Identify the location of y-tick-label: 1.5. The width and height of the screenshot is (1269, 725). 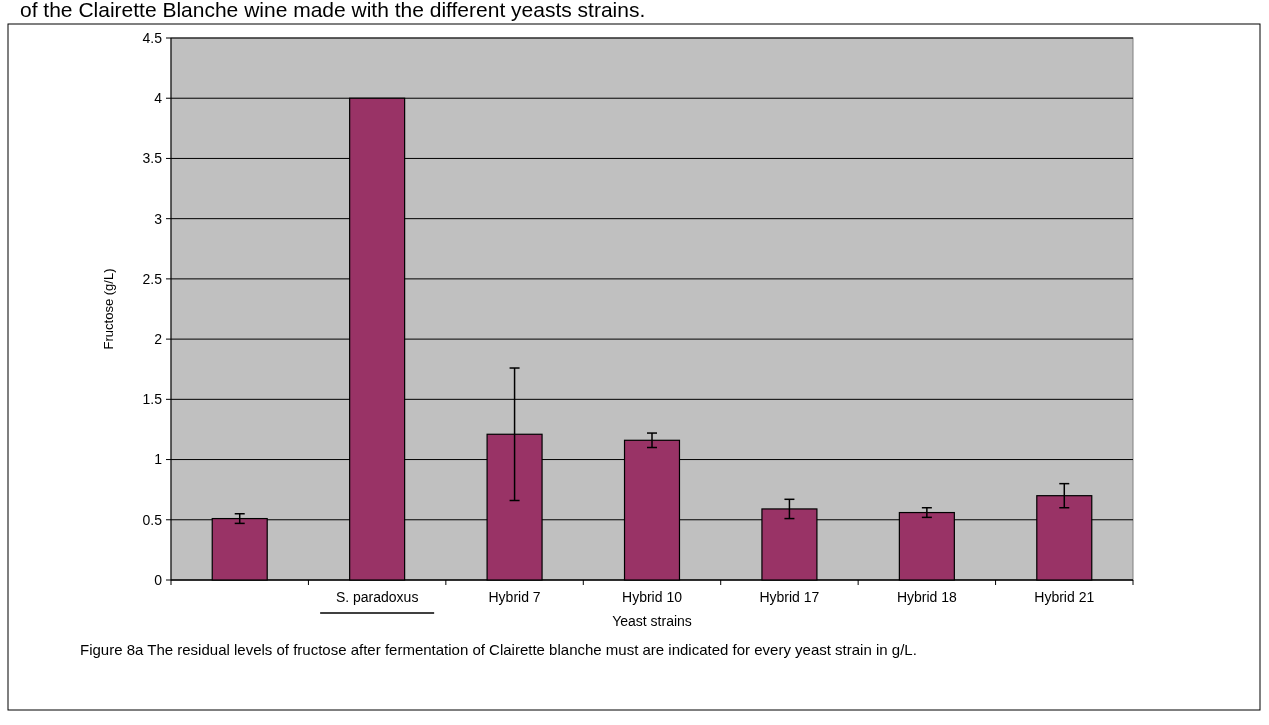
(152, 399).